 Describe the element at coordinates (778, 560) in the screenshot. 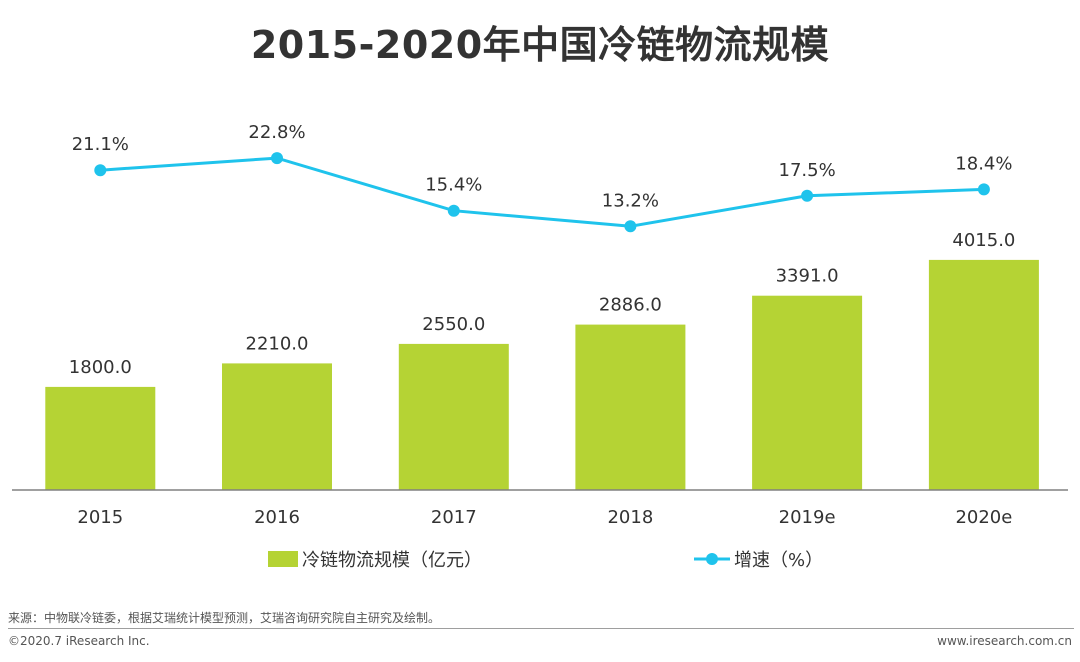

I see `legend-line-label: 增速（%）` at that location.